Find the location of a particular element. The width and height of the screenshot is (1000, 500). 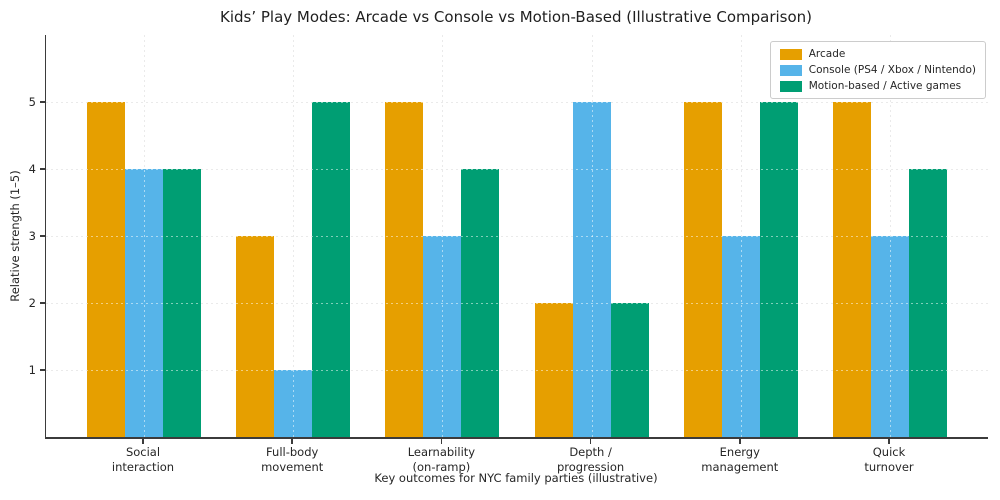

x-tick-label-1: Full-body movement is located at coordinates (292, 460).